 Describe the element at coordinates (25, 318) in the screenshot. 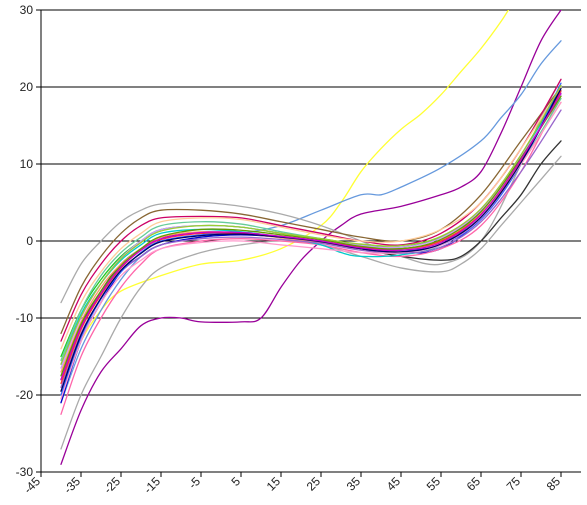

I see `y-tick-label: -10` at that location.